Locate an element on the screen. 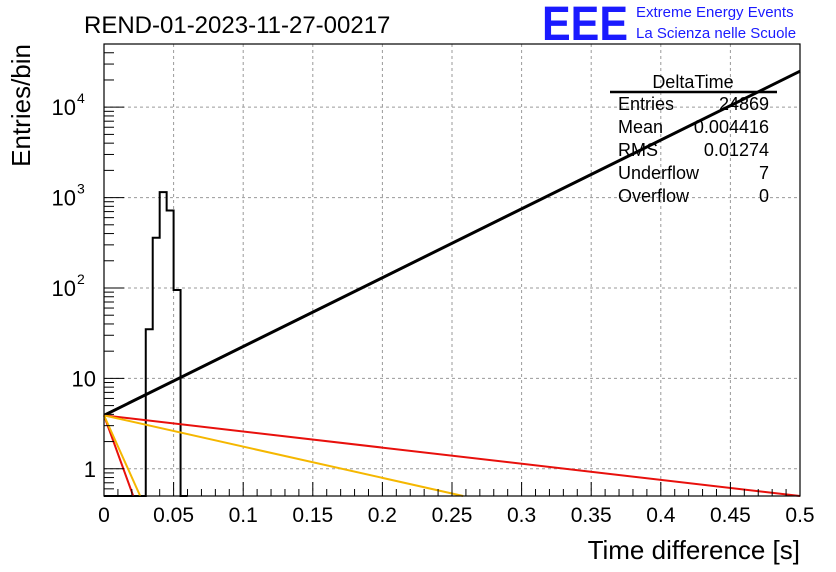 The width and height of the screenshot is (836, 572). y-tick-exponent: 2 is located at coordinates (81, 279).